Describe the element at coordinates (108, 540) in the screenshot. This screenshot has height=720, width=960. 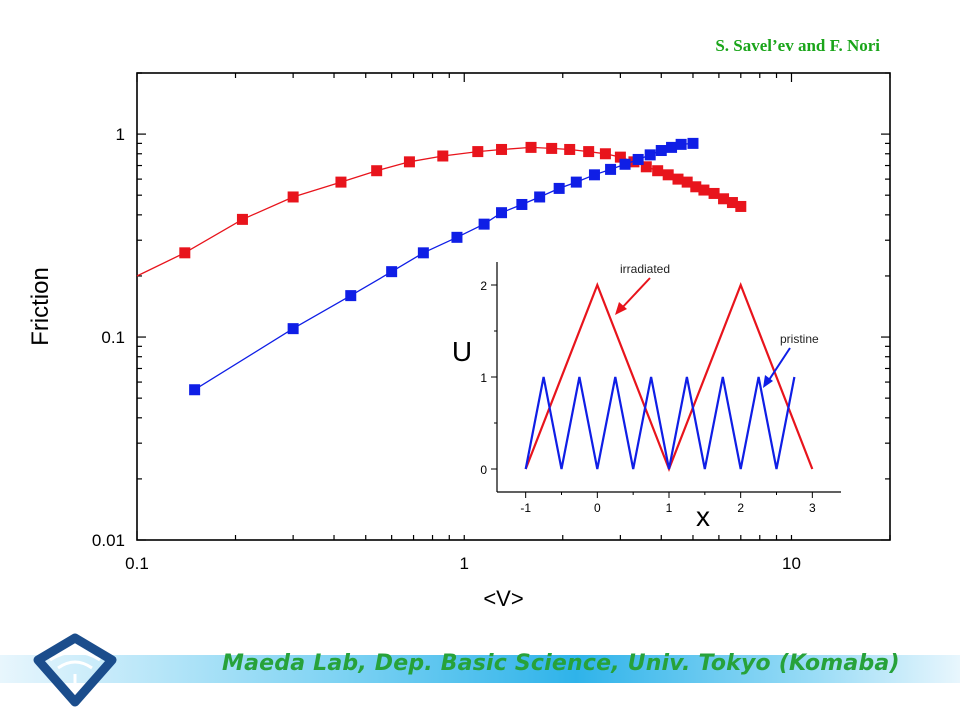
I see `y-tick-label: 0.01` at that location.